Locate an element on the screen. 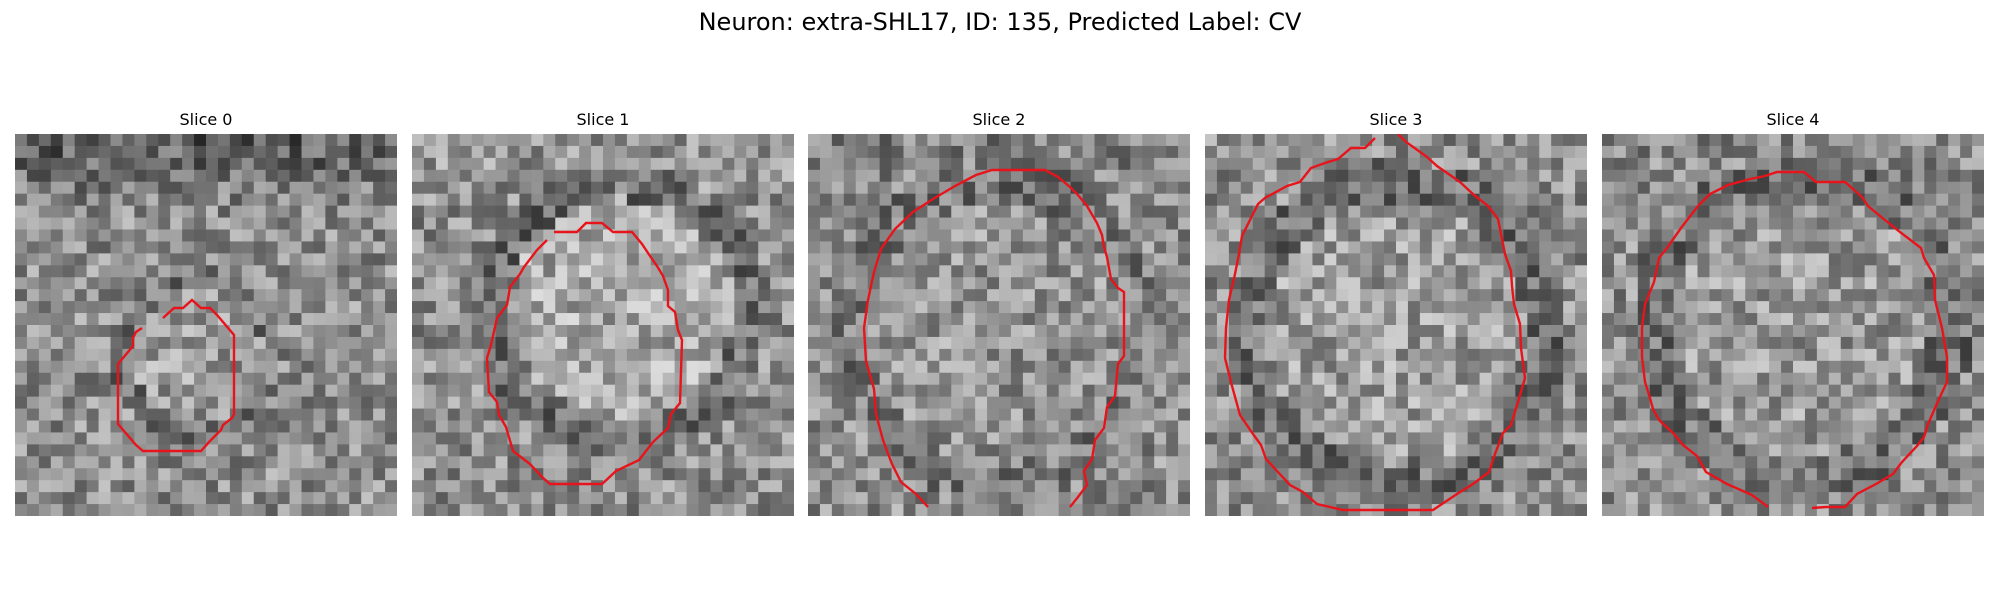 The width and height of the screenshot is (2000, 600). slice-title-1: Slice 1 is located at coordinates (603, 119).